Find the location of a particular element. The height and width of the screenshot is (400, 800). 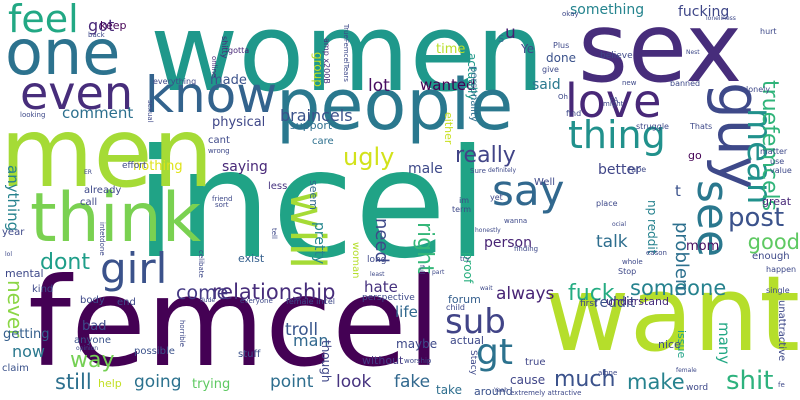

word: point is located at coordinates (292, 382).